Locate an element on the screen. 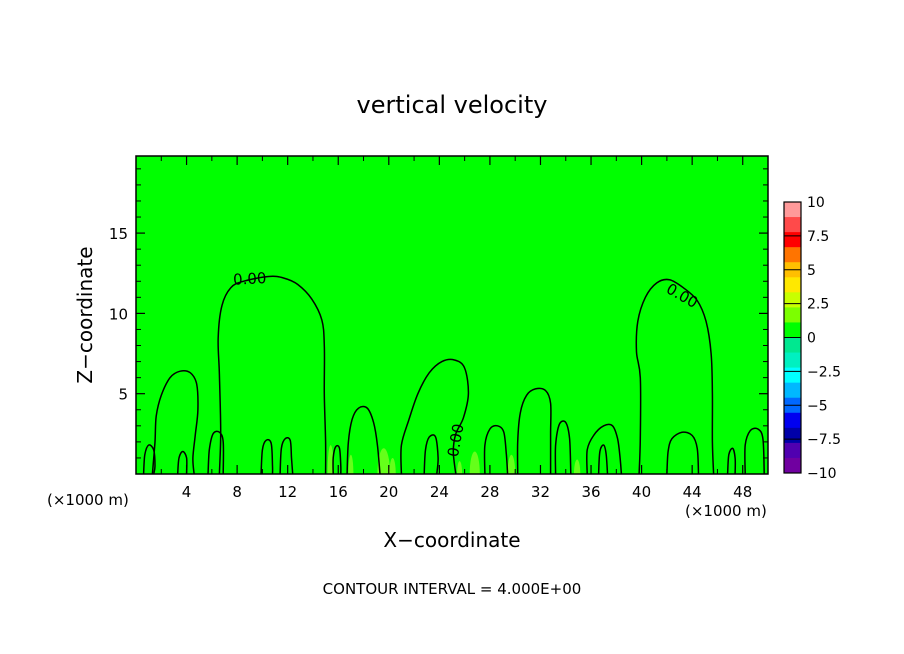  warm-spots is located at coordinates (454, 459).